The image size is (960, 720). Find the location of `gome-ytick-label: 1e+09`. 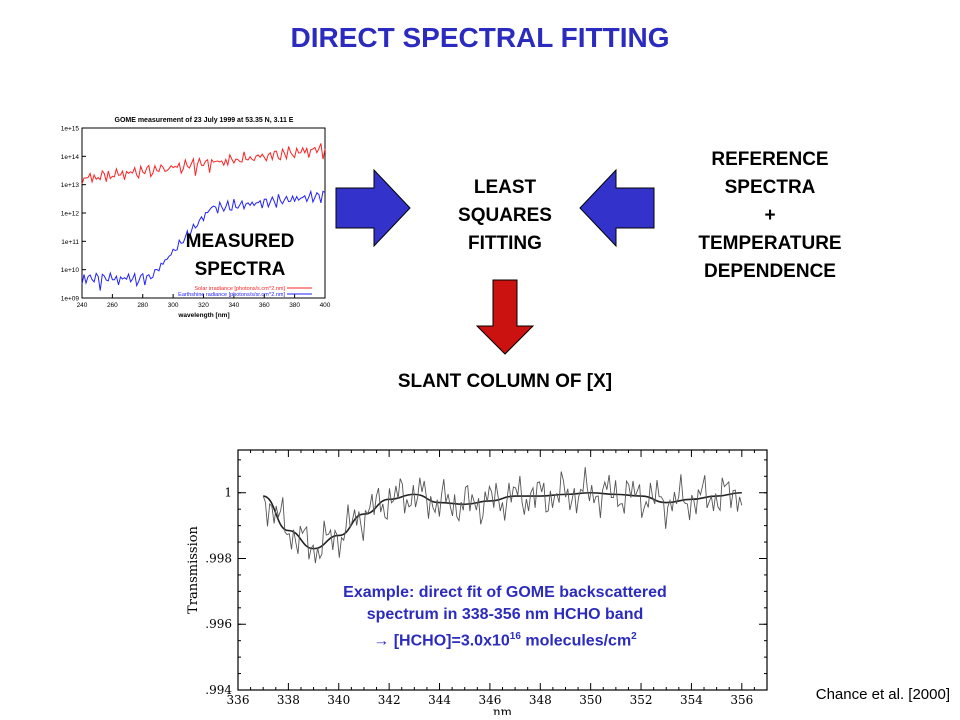

gome-ytick-label: 1e+09 is located at coordinates (70, 299).